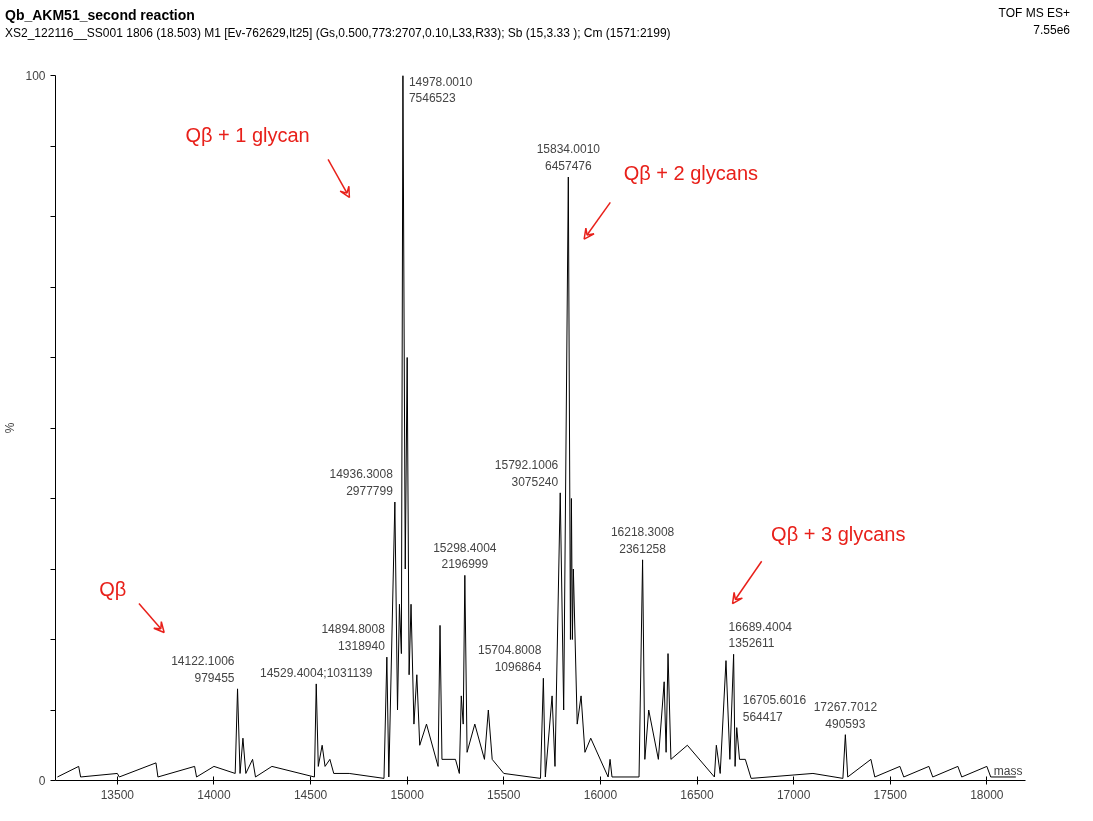 This screenshot has height=821, width=1093. Describe the element at coordinates (987, 794) in the screenshot. I see `x-tick-label: 18000` at that location.